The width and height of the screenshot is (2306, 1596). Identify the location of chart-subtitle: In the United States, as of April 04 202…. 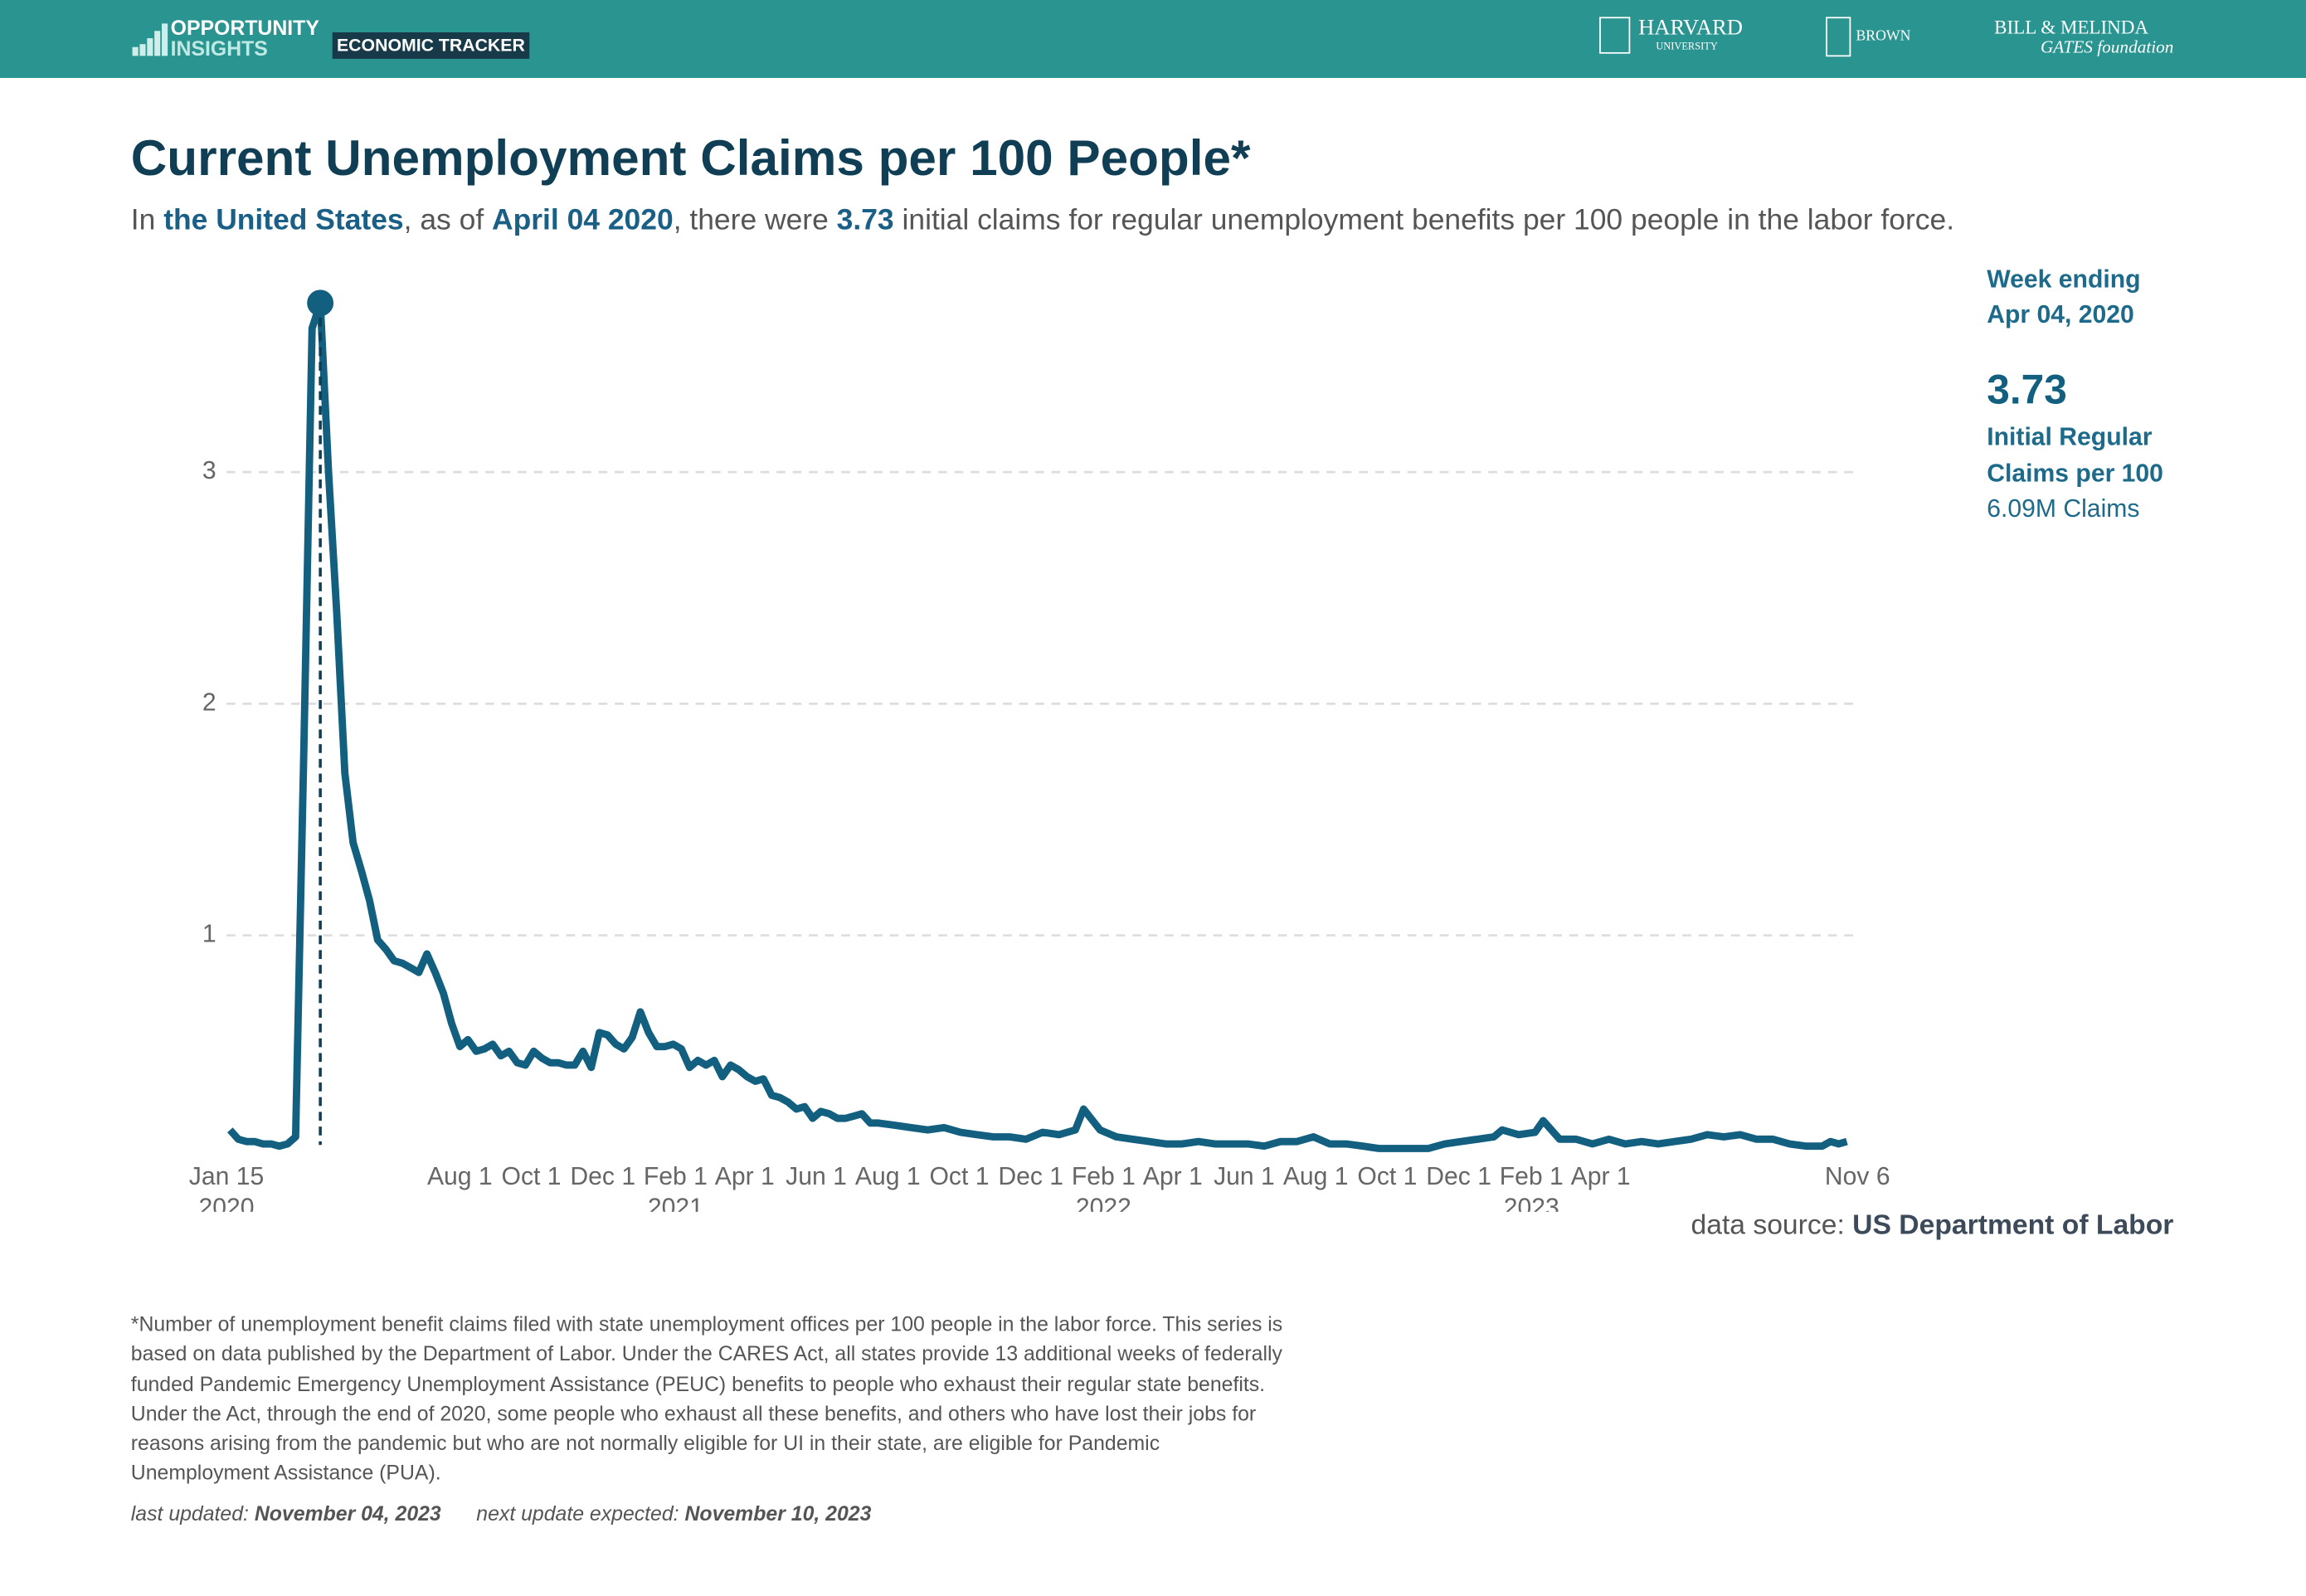
(1042, 220).